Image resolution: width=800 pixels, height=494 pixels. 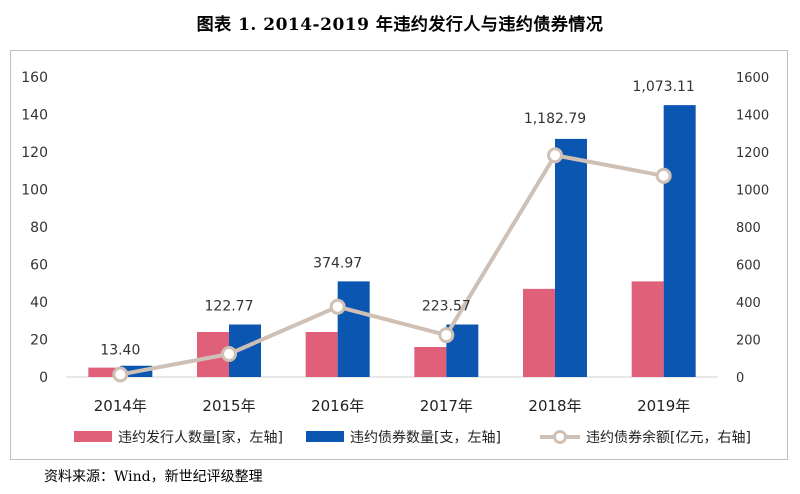 I want to click on left-tick-label: 0, so click(x=43, y=378).